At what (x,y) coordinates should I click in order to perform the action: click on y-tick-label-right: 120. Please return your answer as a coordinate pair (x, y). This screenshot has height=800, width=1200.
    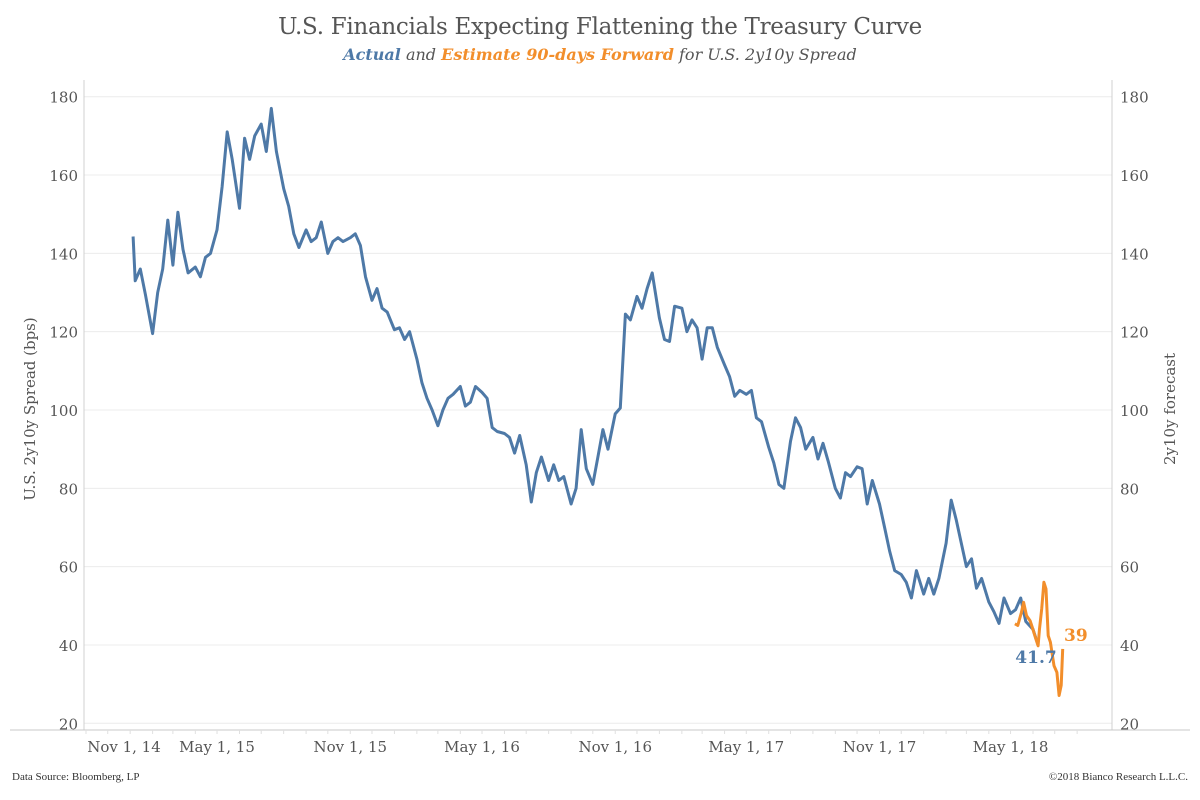
    Looking at the image, I should click on (1134, 333).